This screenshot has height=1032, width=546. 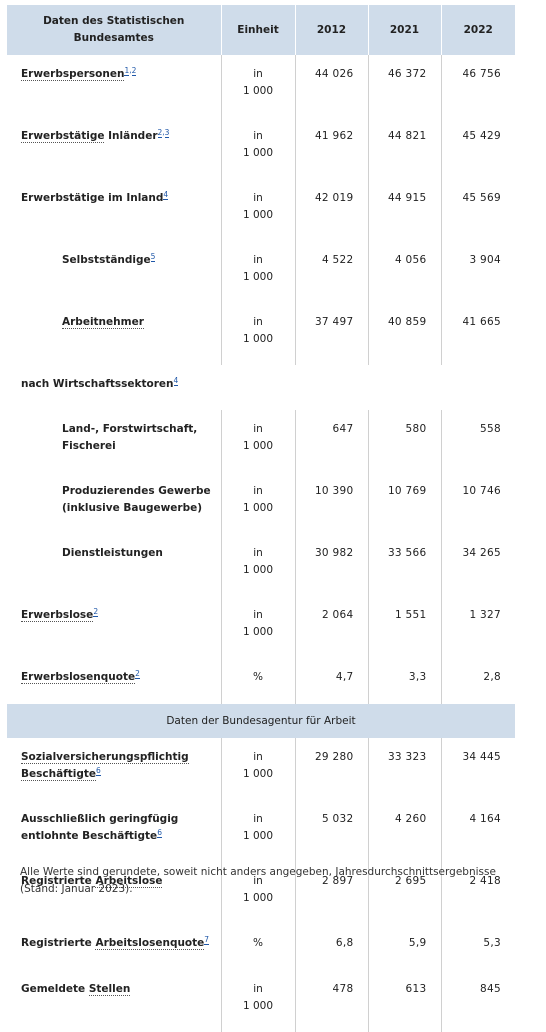 I want to click on glossary-term: Arbeitslosenquote, so click(x=150, y=943).